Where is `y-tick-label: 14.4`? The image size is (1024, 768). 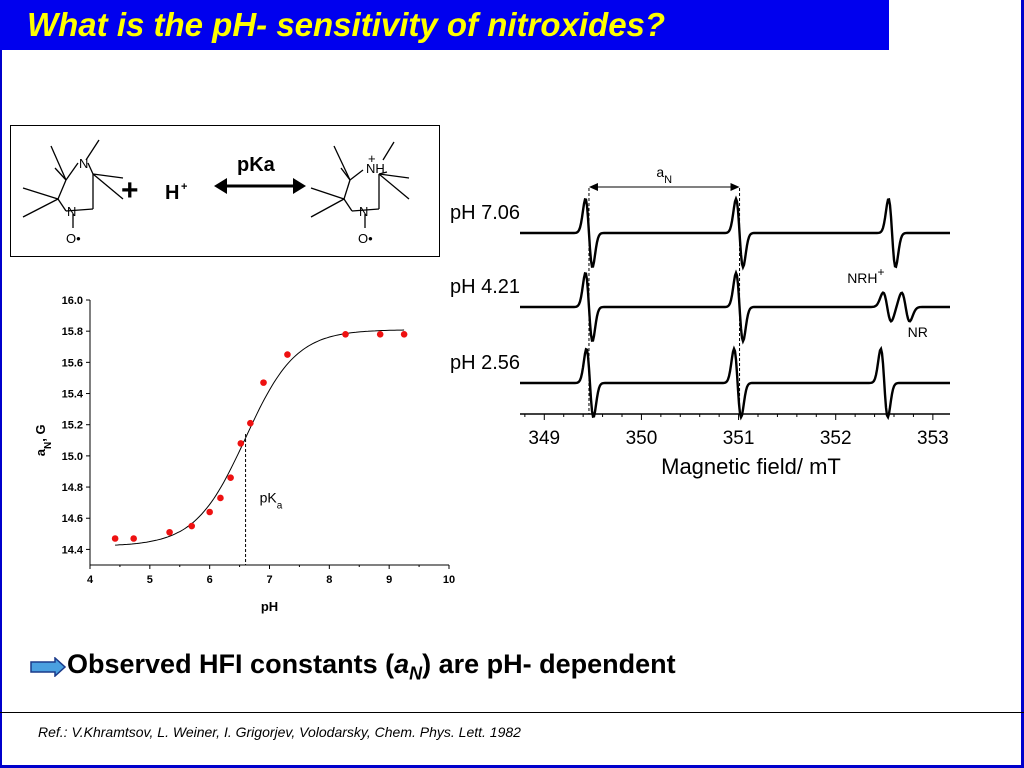 y-tick-label: 14.4 is located at coordinates (73, 550).